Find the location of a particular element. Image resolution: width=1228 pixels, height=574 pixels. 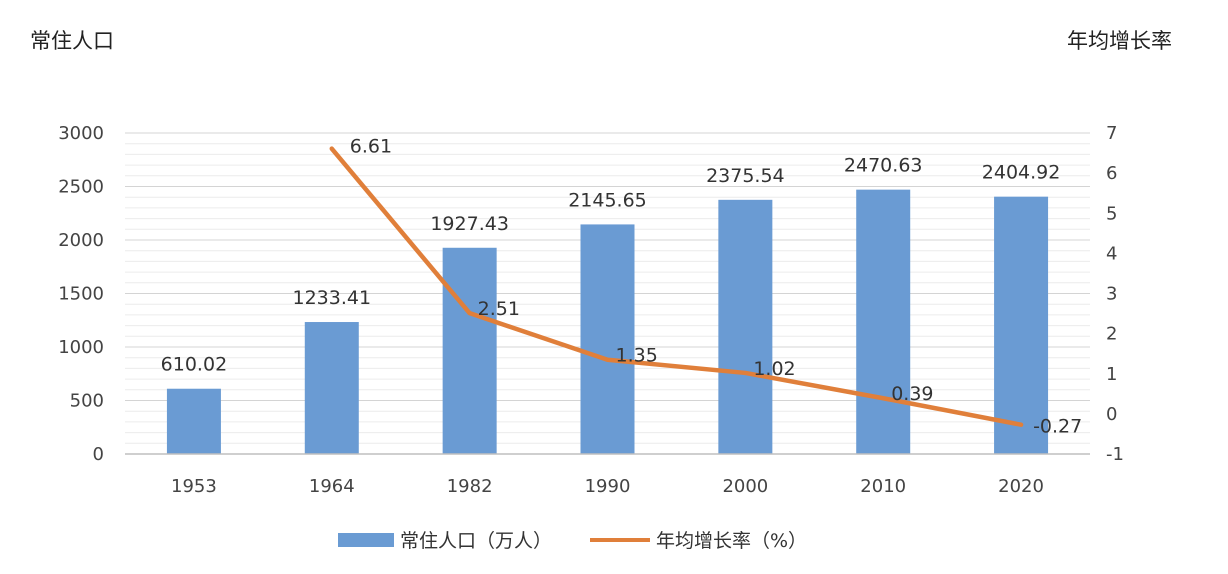

right-tick-label: 3 is located at coordinates (1111, 294).